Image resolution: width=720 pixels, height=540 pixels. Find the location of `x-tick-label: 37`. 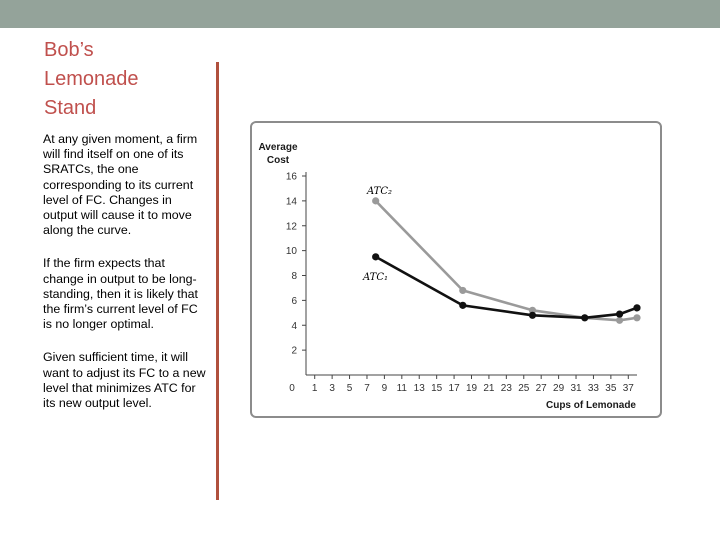

x-tick-label: 37 is located at coordinates (629, 388).